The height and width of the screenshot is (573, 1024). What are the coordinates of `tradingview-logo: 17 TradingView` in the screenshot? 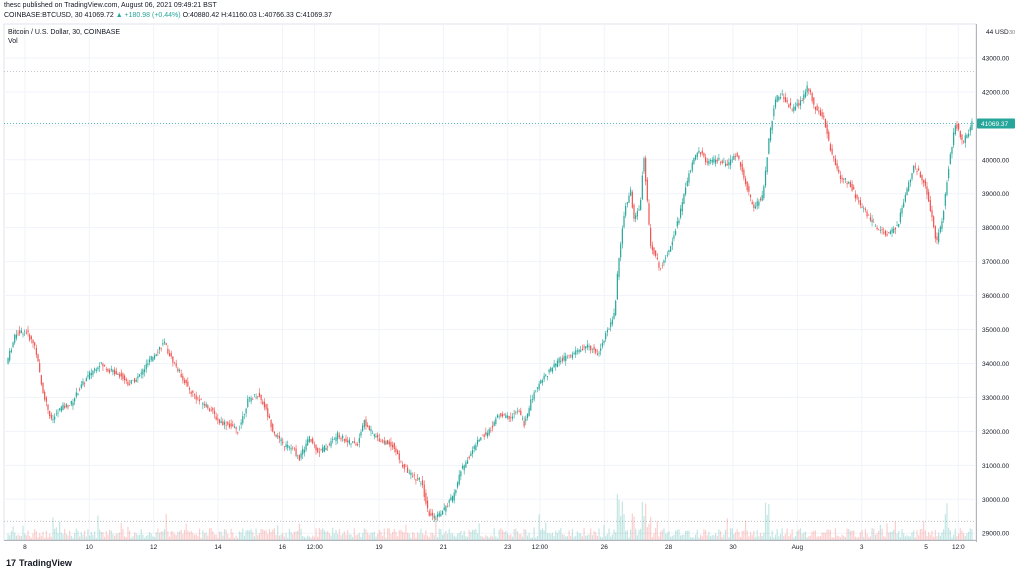 It's located at (39, 563).